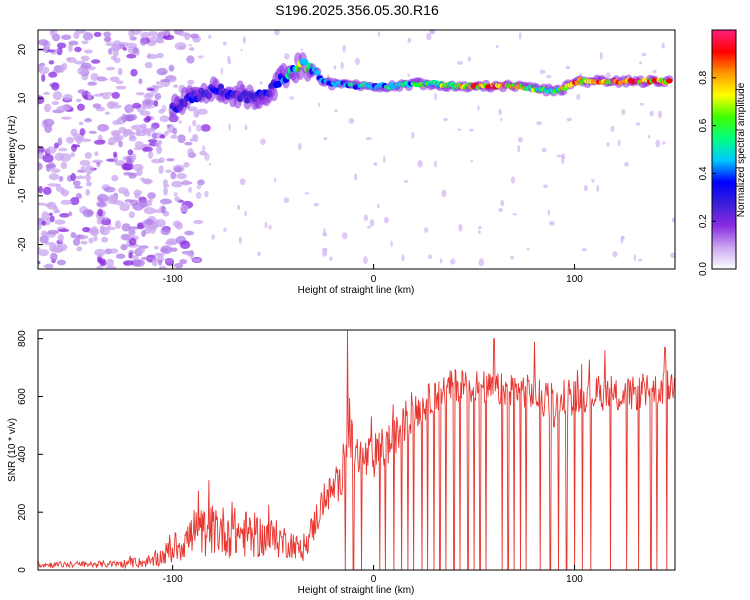 The width and height of the screenshot is (750, 600). Describe the element at coordinates (741, 149) in the screenshot. I see `colorbar-label: Normalized spectral amplitude` at that location.